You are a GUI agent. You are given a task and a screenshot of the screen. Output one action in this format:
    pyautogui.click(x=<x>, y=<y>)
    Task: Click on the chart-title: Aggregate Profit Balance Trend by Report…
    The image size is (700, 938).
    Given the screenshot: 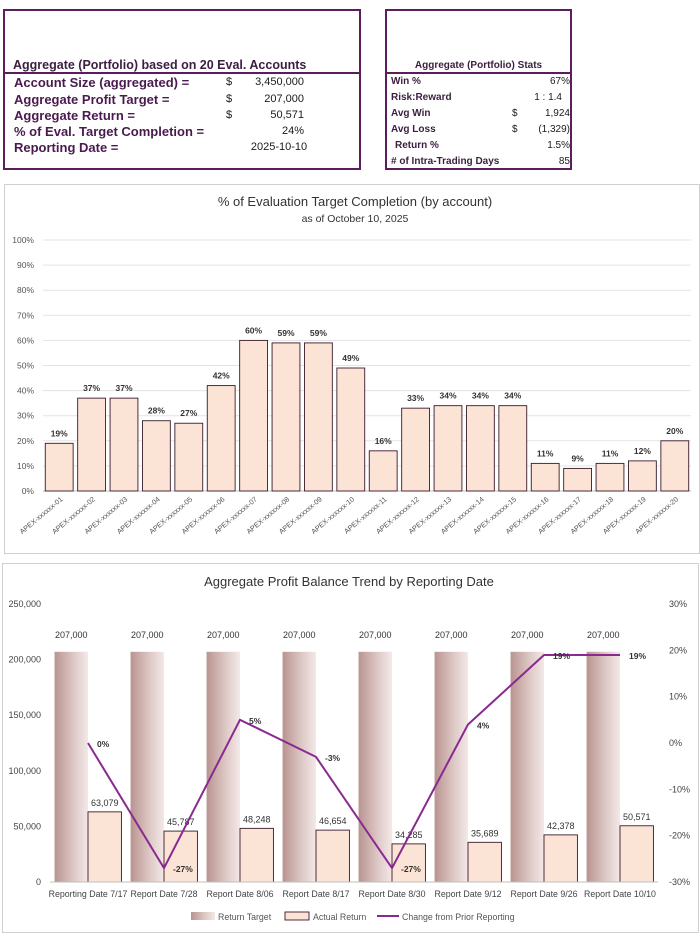 What is the action you would take?
    pyautogui.click(x=349, y=581)
    